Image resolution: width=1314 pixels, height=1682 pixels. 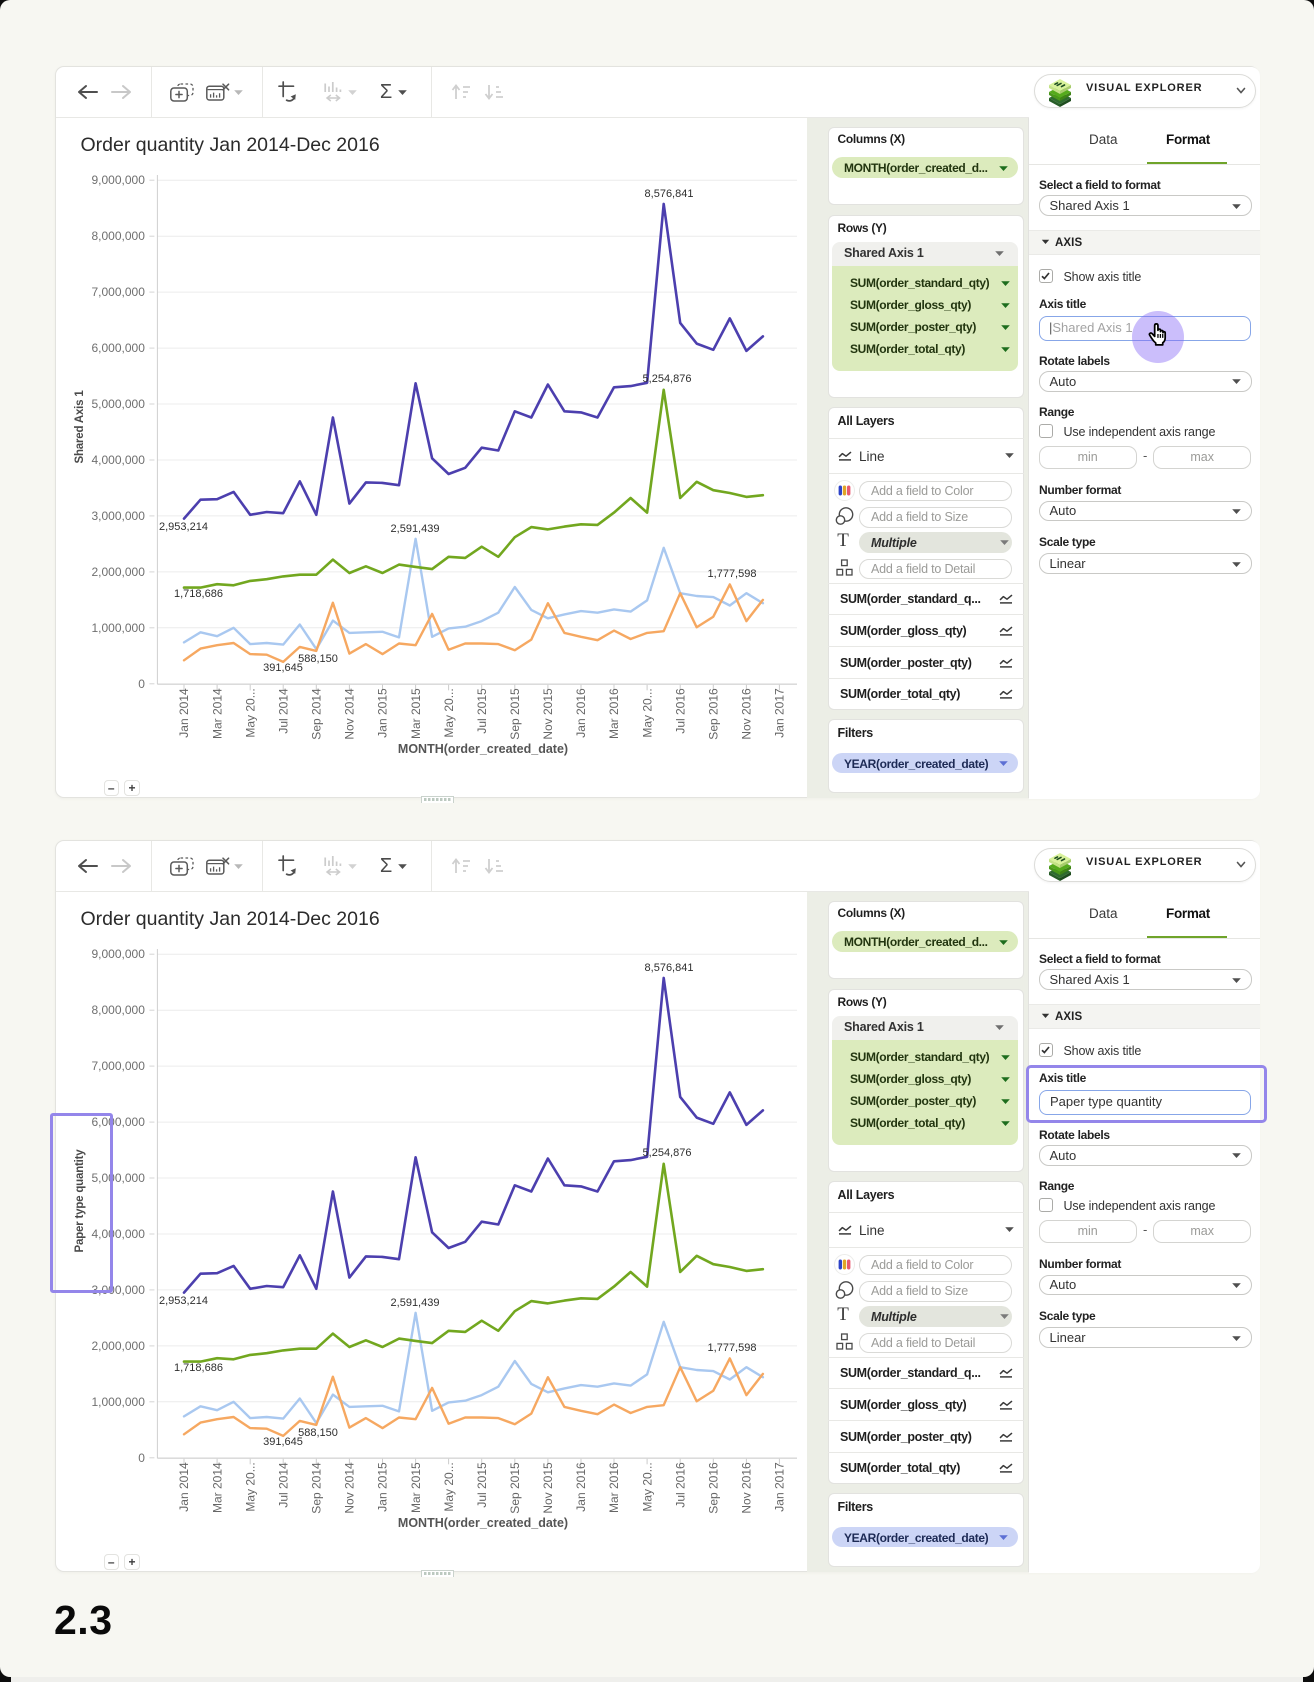 What do you see at coordinates (80, 427) in the screenshot?
I see `svg-text: Shared Axis 1` at bounding box center [80, 427].